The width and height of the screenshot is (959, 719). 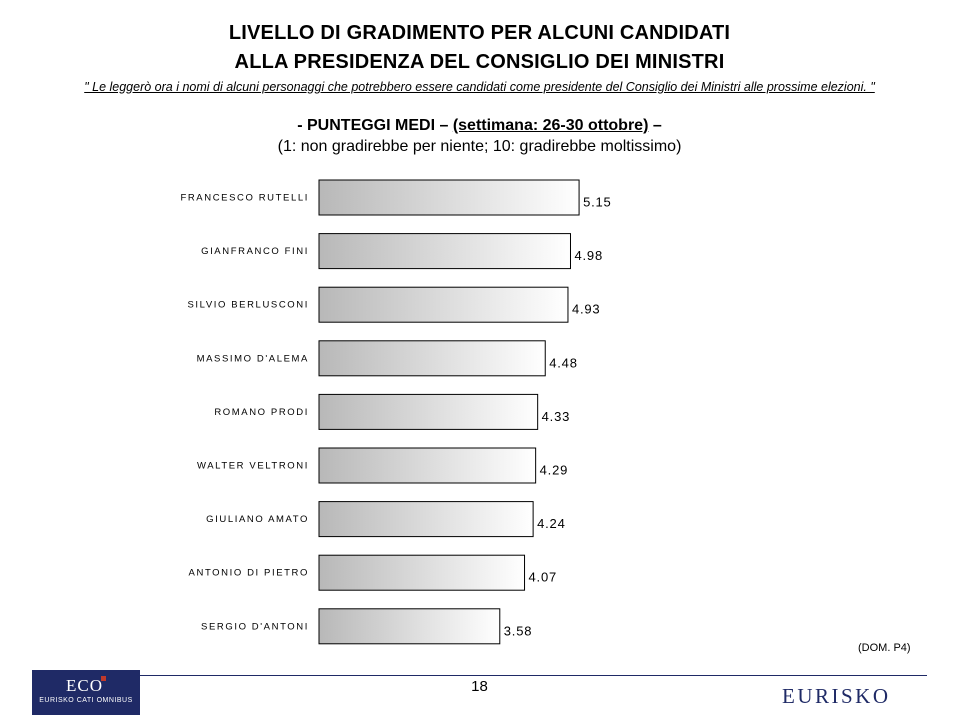 What do you see at coordinates (375, 125) in the screenshot?
I see `subtitle-prefix: - PUNTEGGI MEDI –` at bounding box center [375, 125].